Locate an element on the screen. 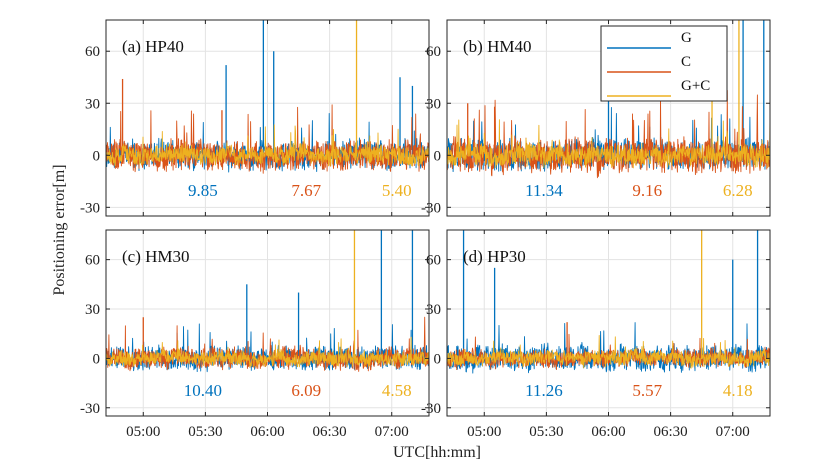  legend-box is located at coordinates (664, 63).